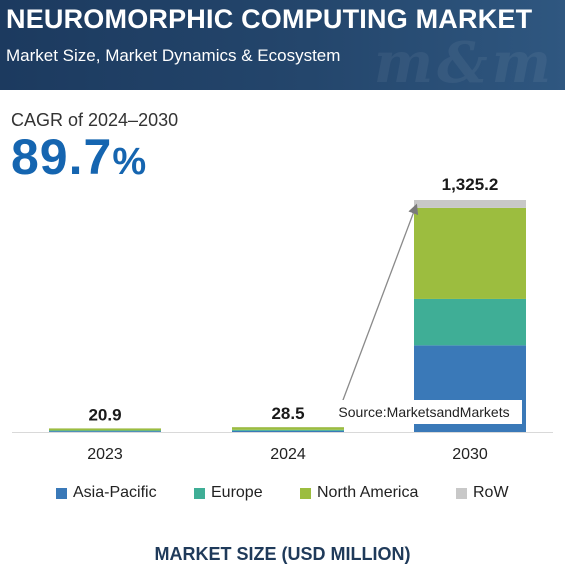 The width and height of the screenshot is (565, 580). What do you see at coordinates (470, 454) in the screenshot?
I see `x-tick-label-2030: 2030` at bounding box center [470, 454].